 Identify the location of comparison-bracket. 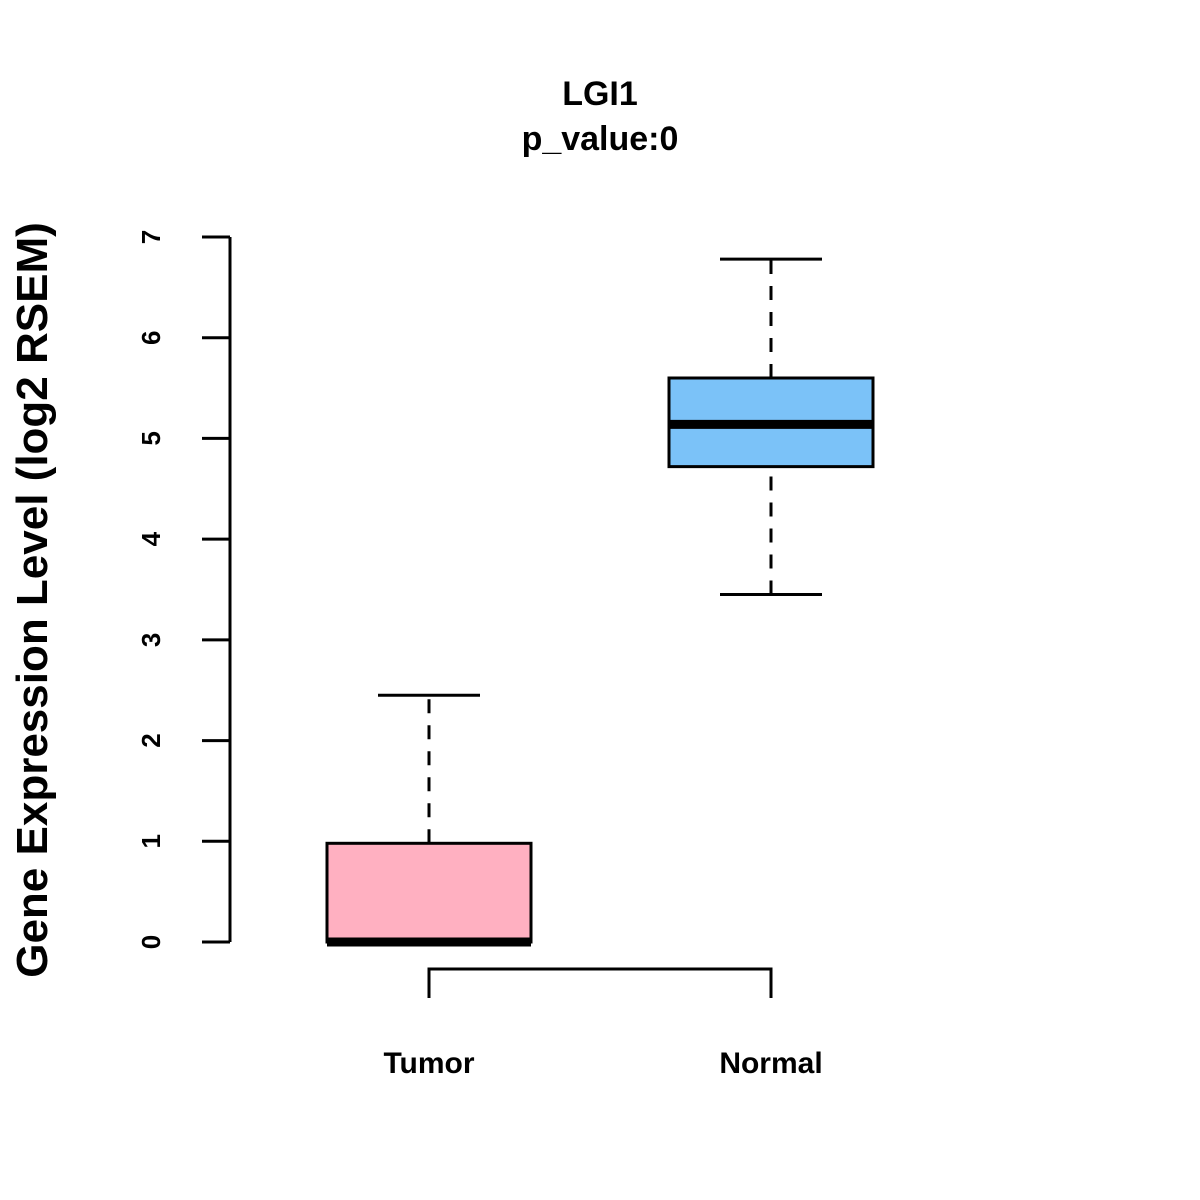
(600, 982).